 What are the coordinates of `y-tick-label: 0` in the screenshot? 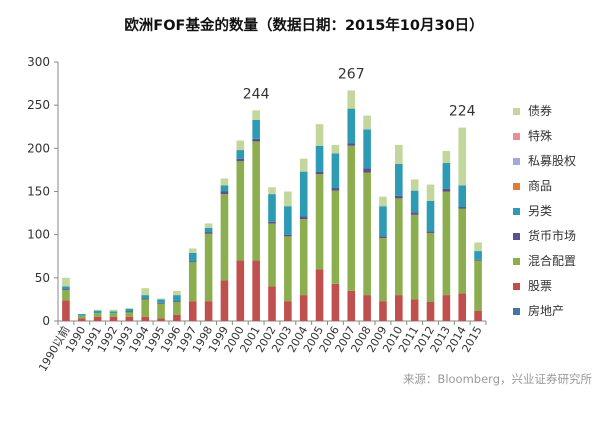 It's located at (46, 321).